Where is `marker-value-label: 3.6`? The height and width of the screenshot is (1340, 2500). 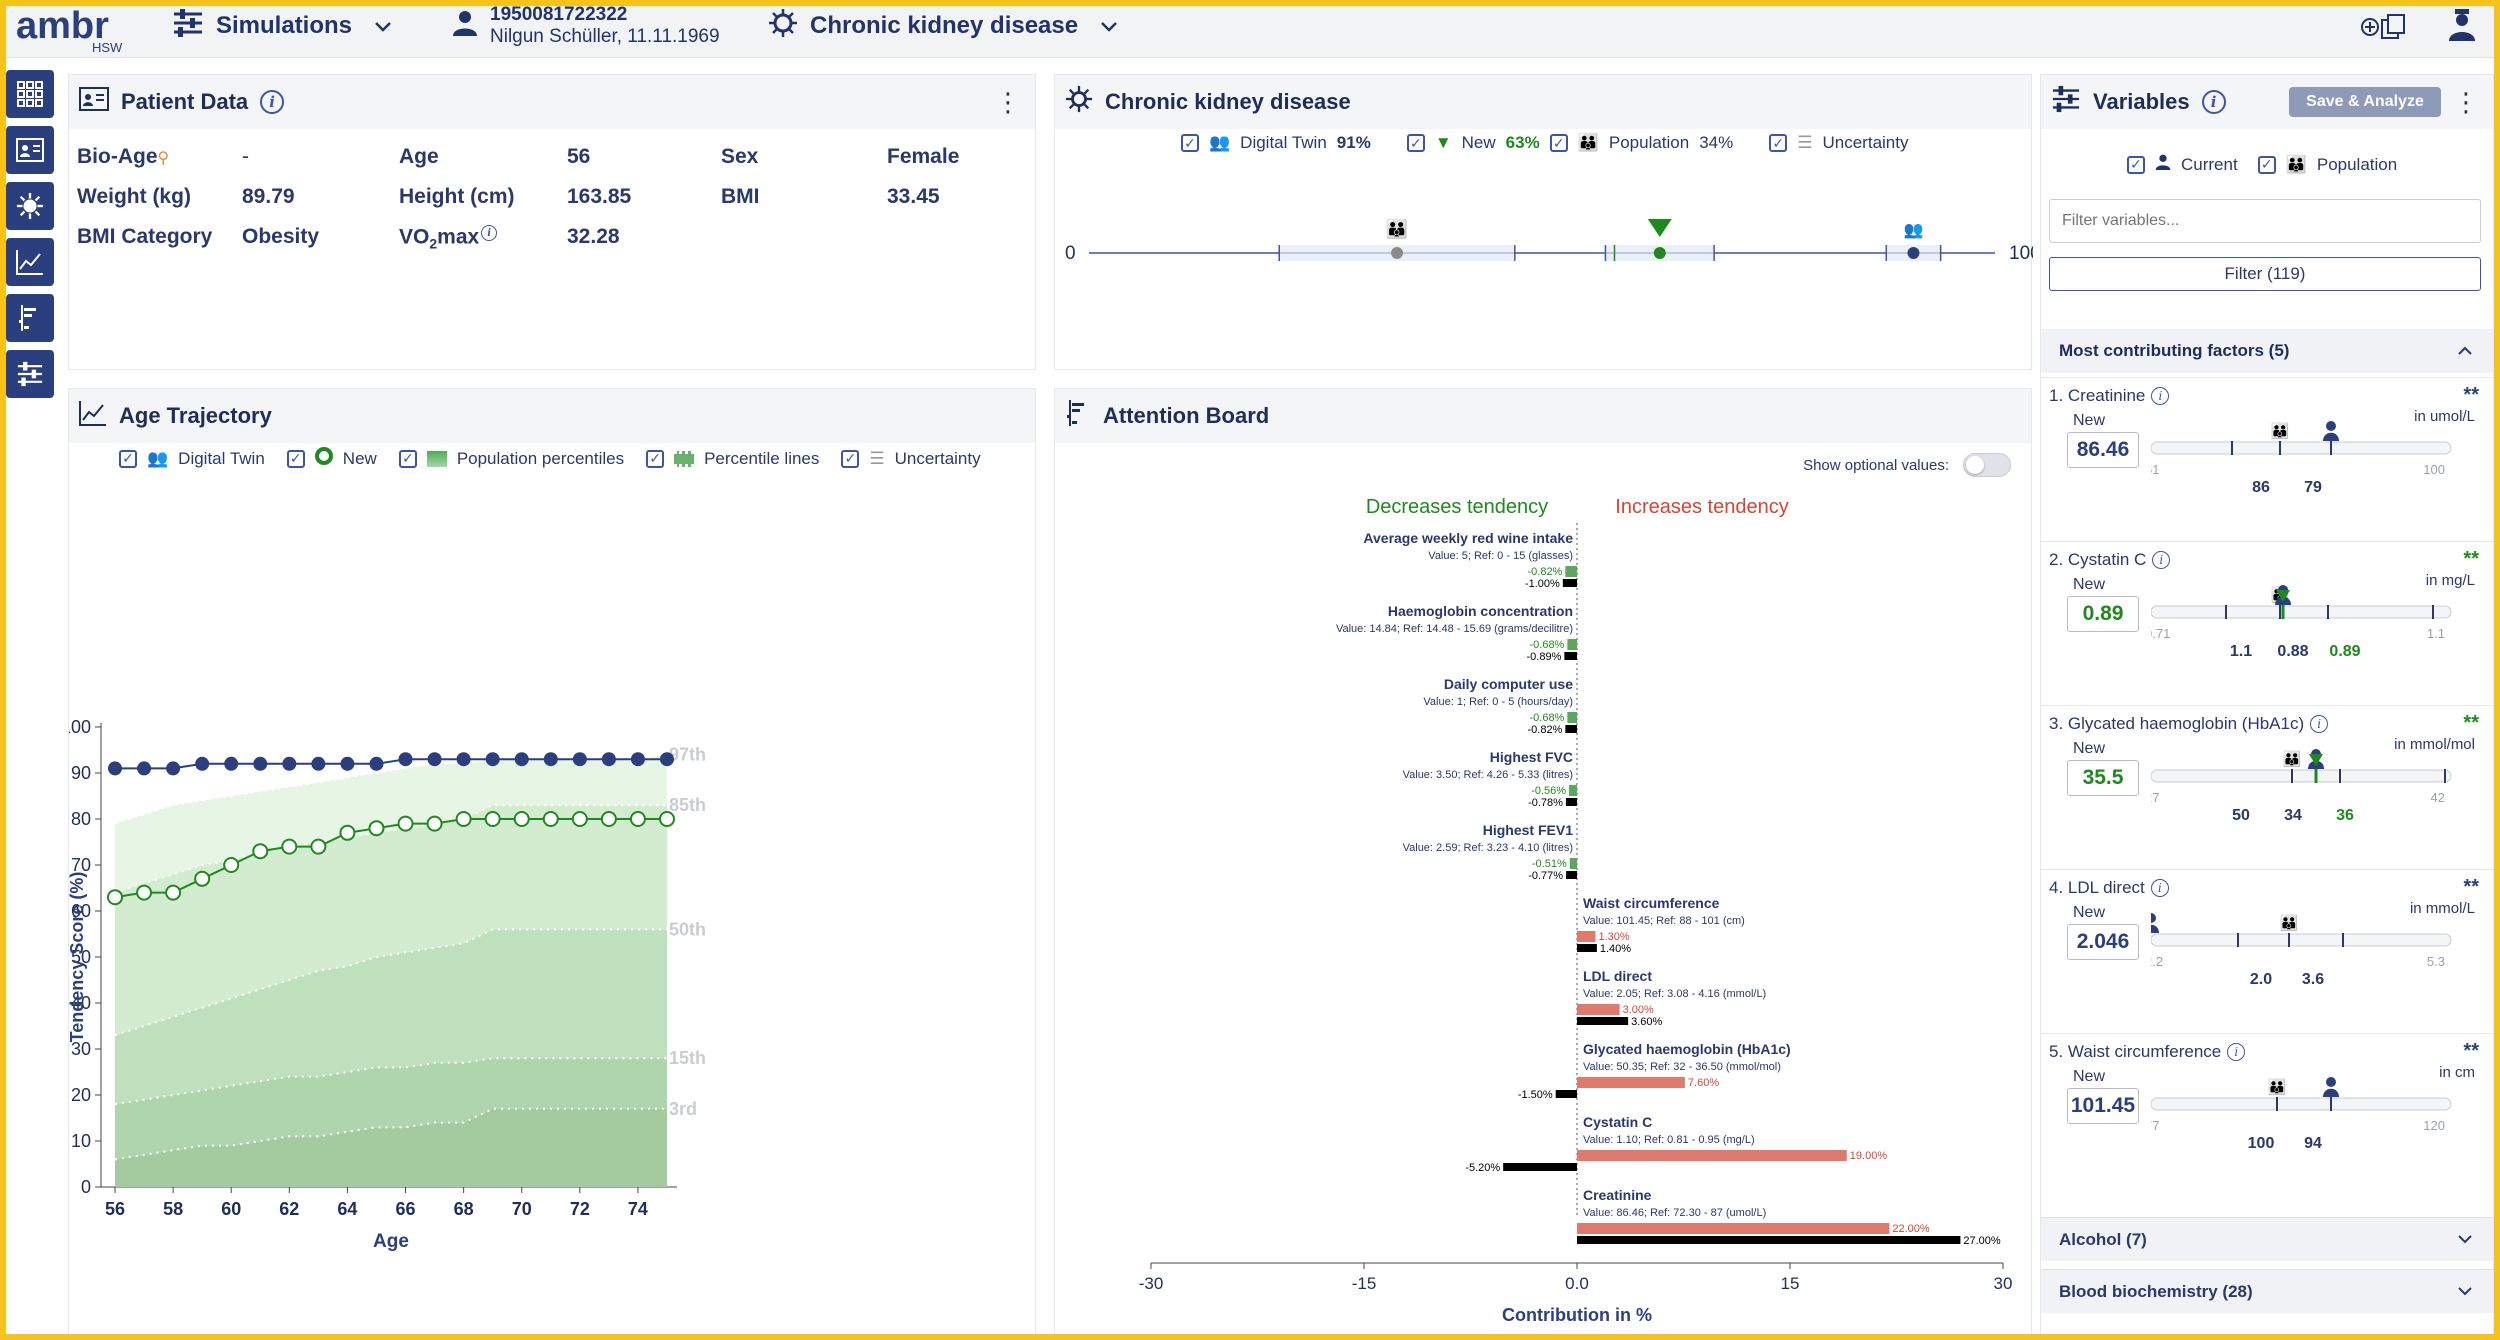 marker-value-label: 3.6 is located at coordinates (2313, 979).